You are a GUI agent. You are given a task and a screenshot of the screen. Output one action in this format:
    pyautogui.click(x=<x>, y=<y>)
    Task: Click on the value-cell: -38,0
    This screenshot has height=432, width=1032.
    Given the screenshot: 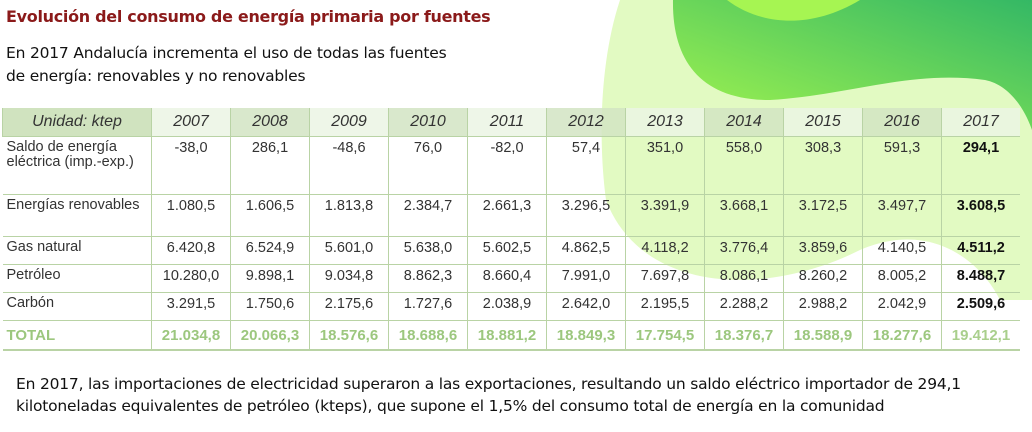 What is the action you would take?
    pyautogui.click(x=191, y=165)
    